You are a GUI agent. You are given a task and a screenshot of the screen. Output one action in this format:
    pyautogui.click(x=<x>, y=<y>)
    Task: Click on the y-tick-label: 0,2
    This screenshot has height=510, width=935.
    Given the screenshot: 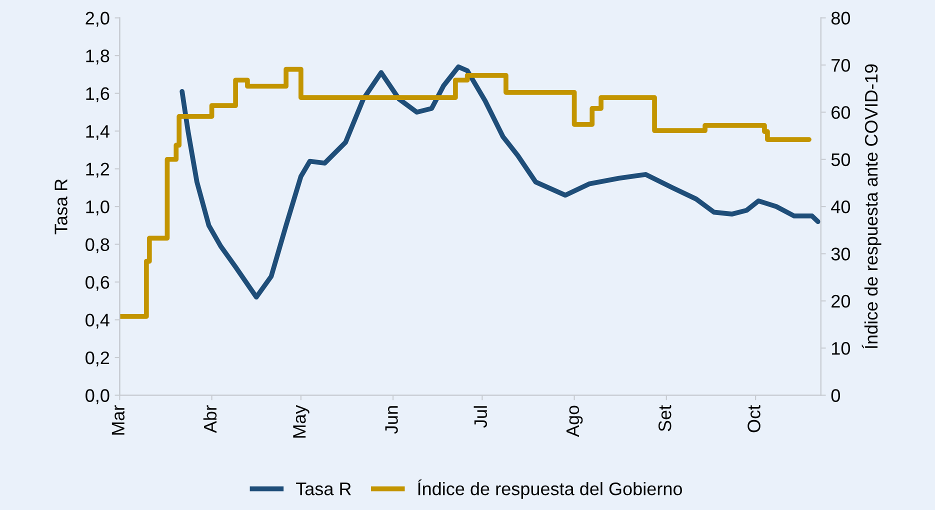 What is the action you would take?
    pyautogui.click(x=98, y=358)
    